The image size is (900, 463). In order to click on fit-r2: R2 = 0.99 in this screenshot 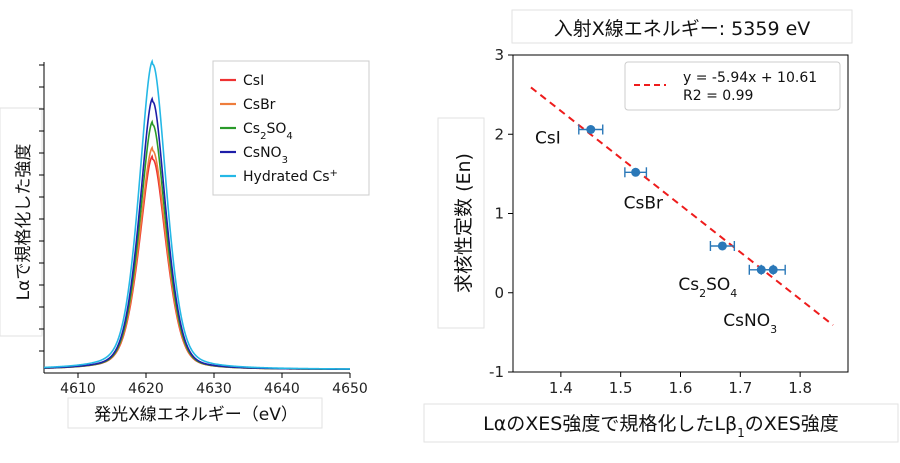, I will do `click(718, 96)`.